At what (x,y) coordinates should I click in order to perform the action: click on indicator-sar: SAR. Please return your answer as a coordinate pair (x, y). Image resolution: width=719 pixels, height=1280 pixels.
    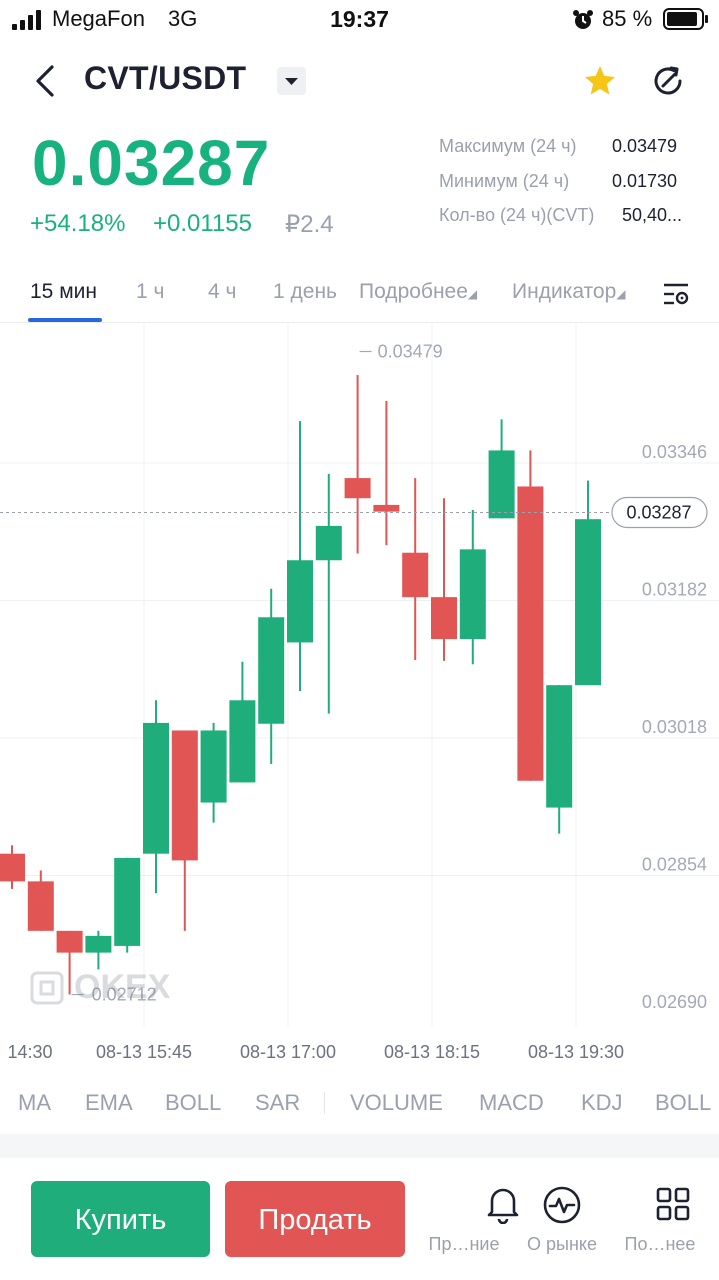
    Looking at the image, I should click on (278, 1102).